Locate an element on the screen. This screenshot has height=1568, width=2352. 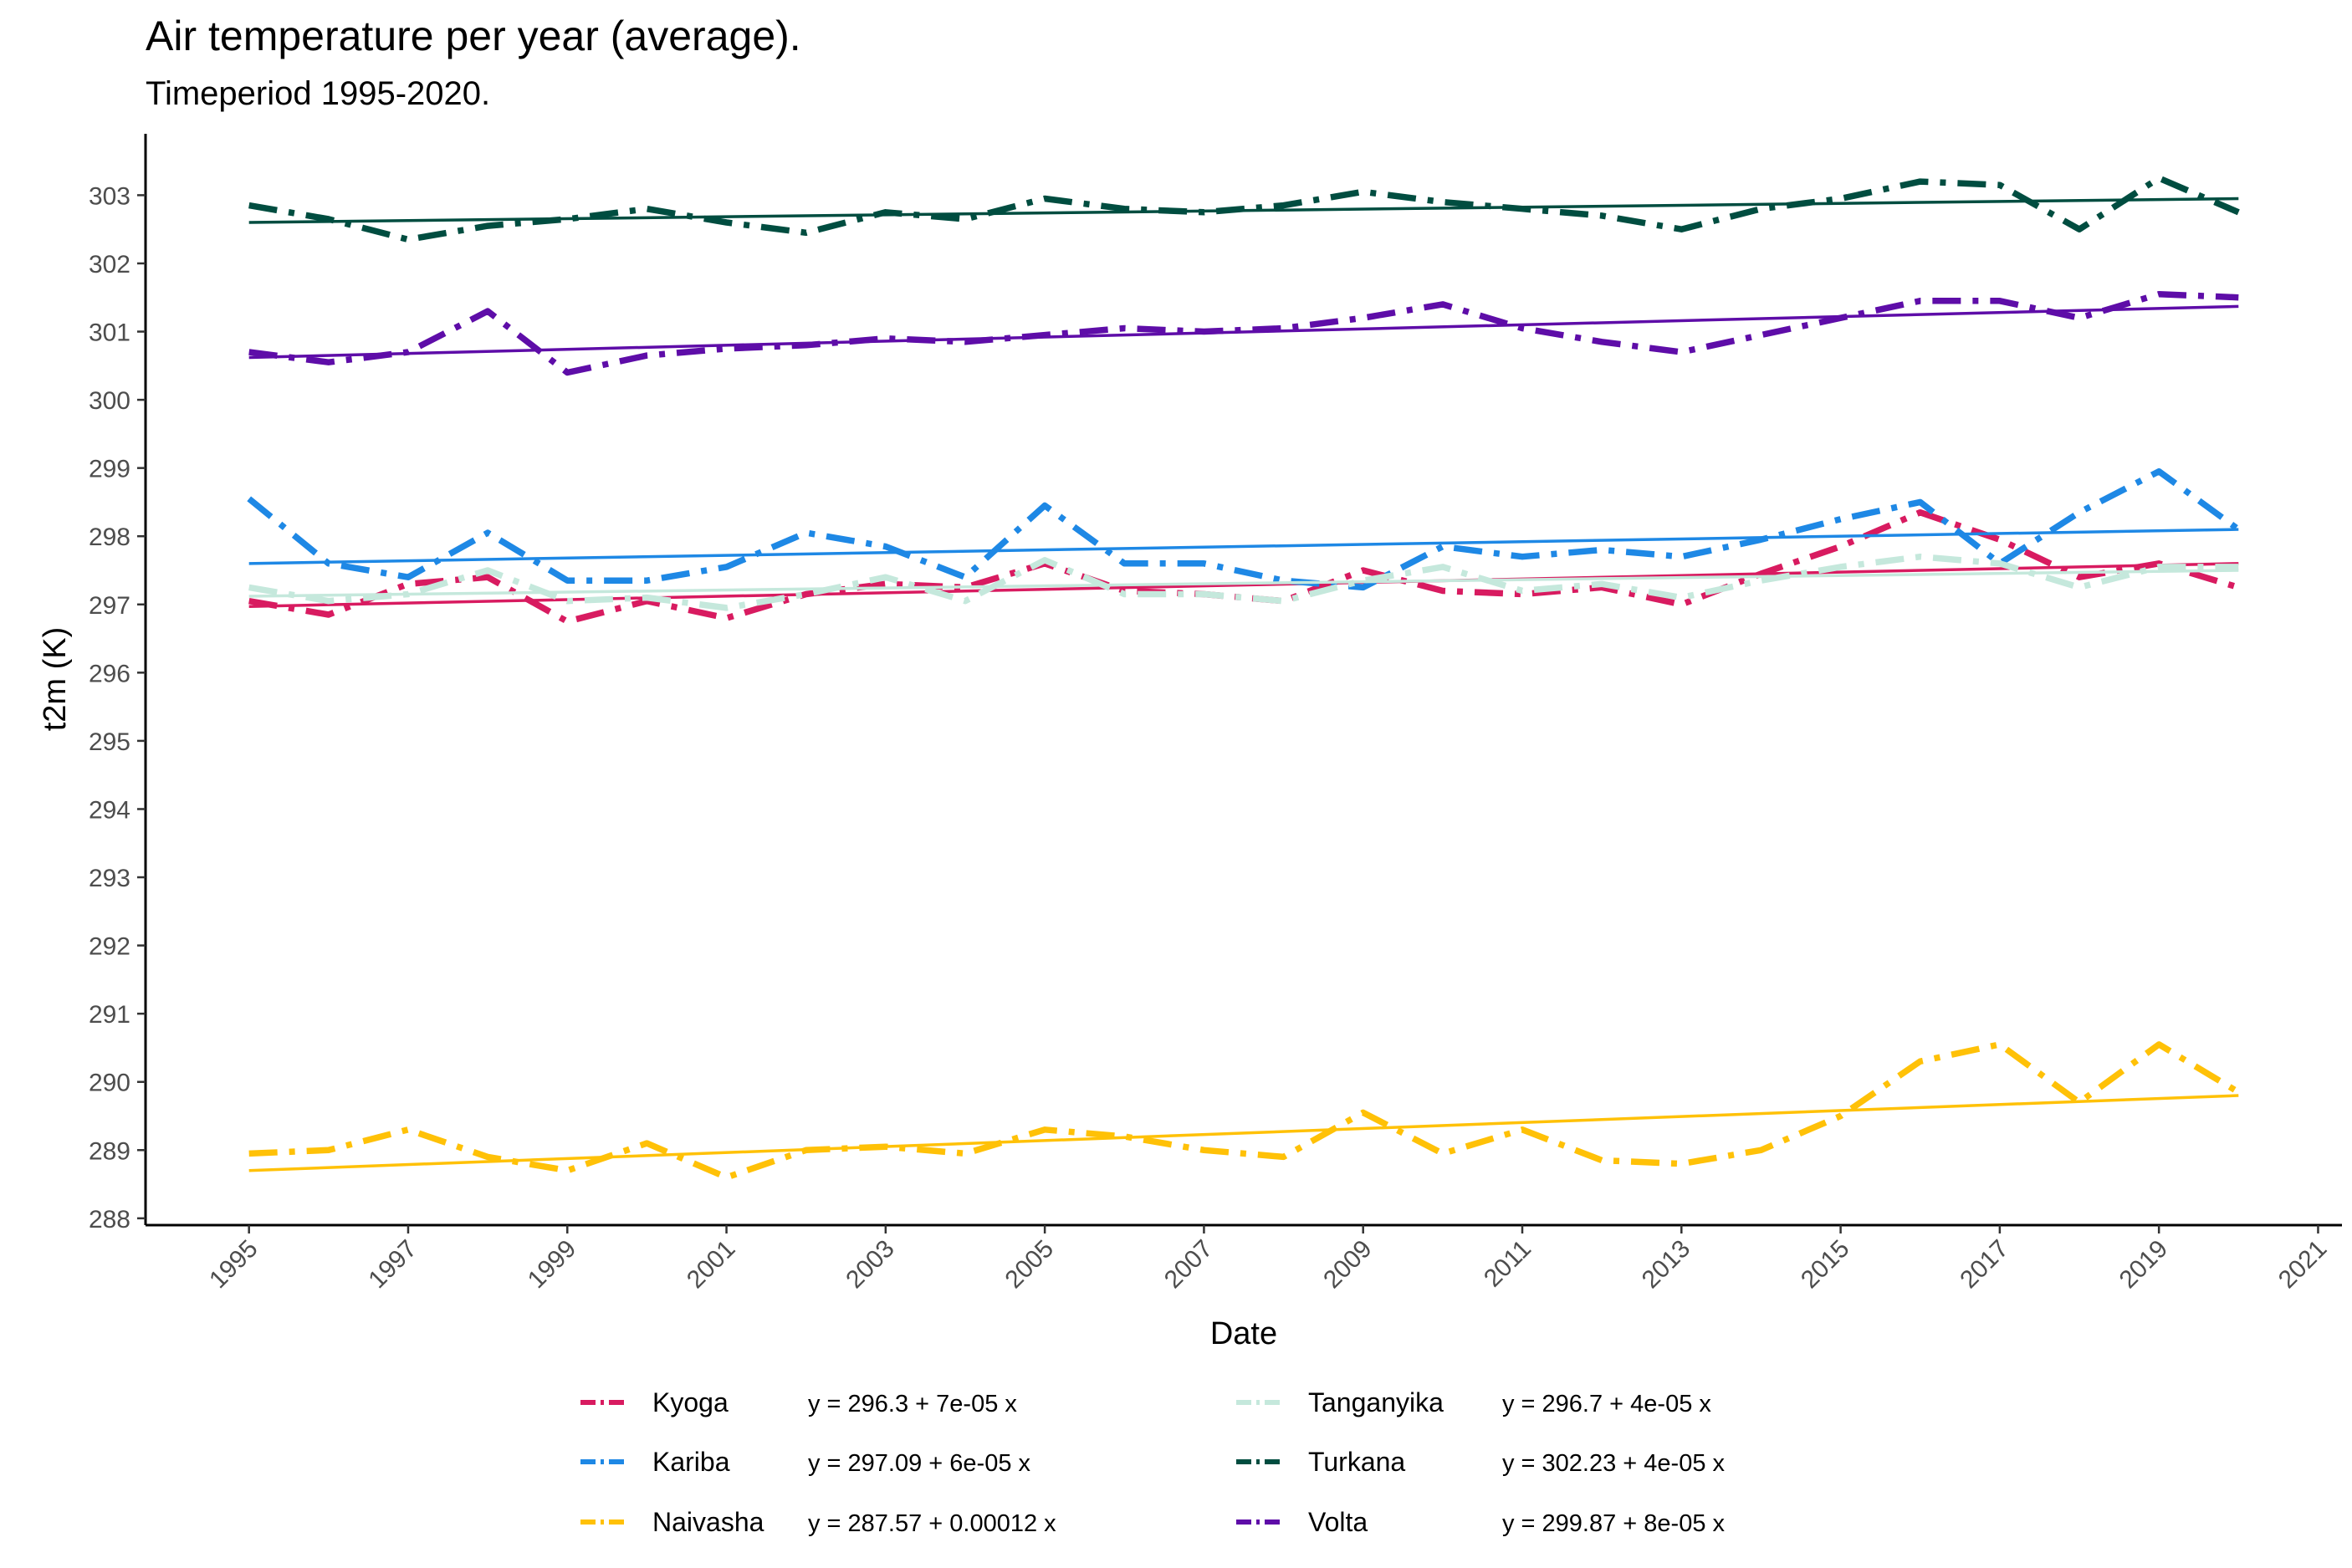
x-tick-label: 1997 is located at coordinates (392, 1265).